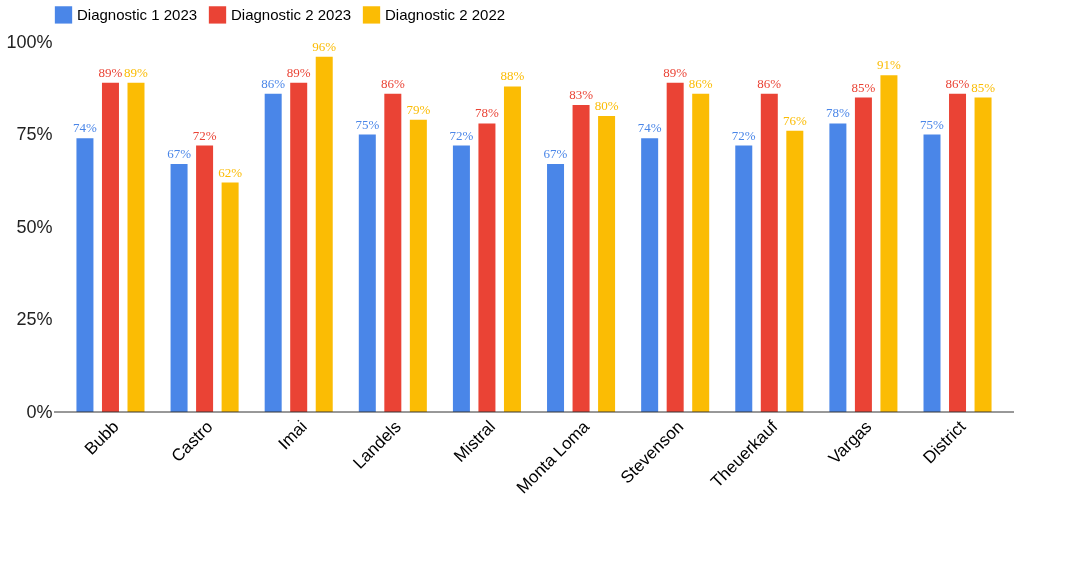 The width and height of the screenshot is (1078, 584). Describe the element at coordinates (581, 94) in the screenshot. I see `data-label: 83%` at that location.